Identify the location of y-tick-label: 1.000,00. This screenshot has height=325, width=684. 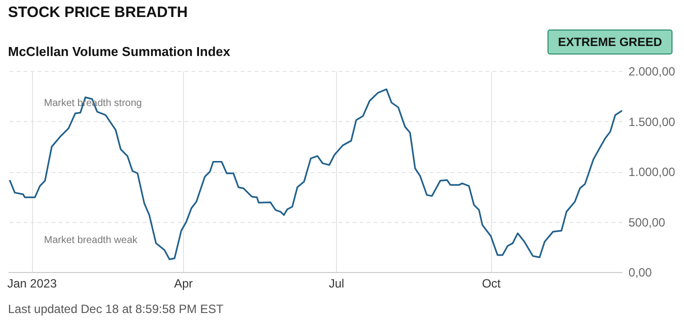
(652, 172).